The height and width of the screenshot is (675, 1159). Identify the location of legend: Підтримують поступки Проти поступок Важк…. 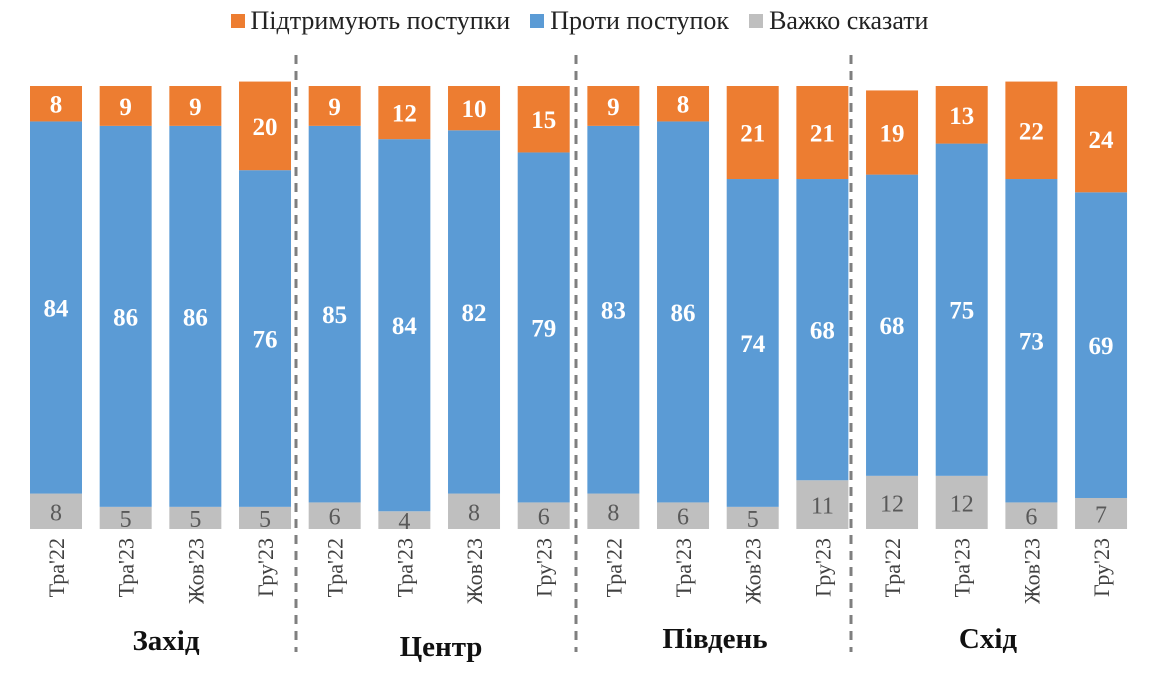
(579, 21).